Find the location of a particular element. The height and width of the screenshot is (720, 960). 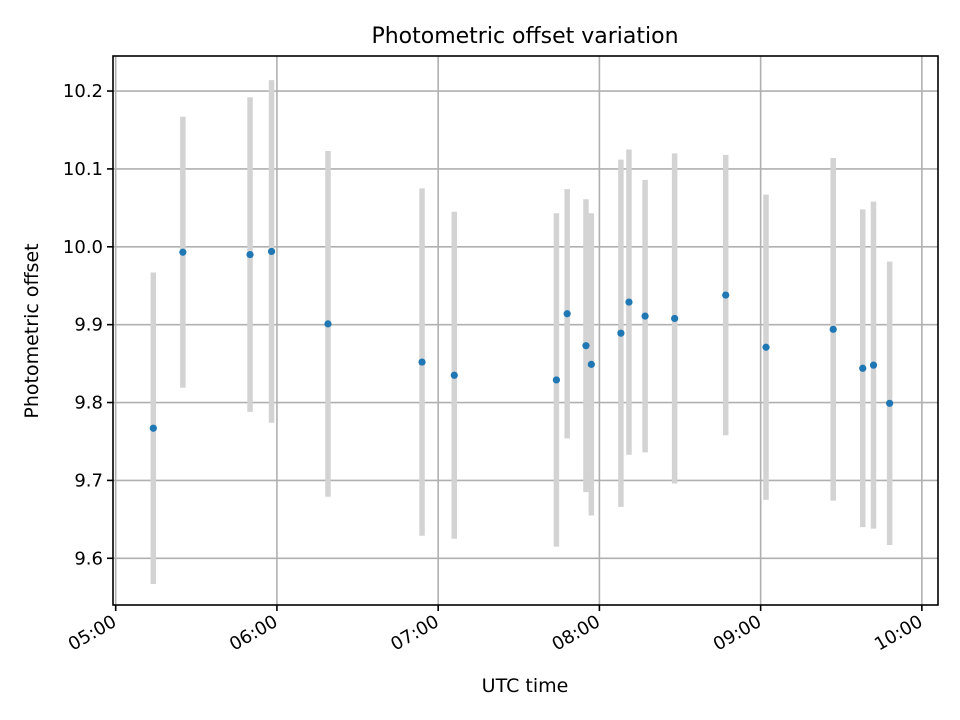

y-tick-label: 9.9 is located at coordinates (88, 325).